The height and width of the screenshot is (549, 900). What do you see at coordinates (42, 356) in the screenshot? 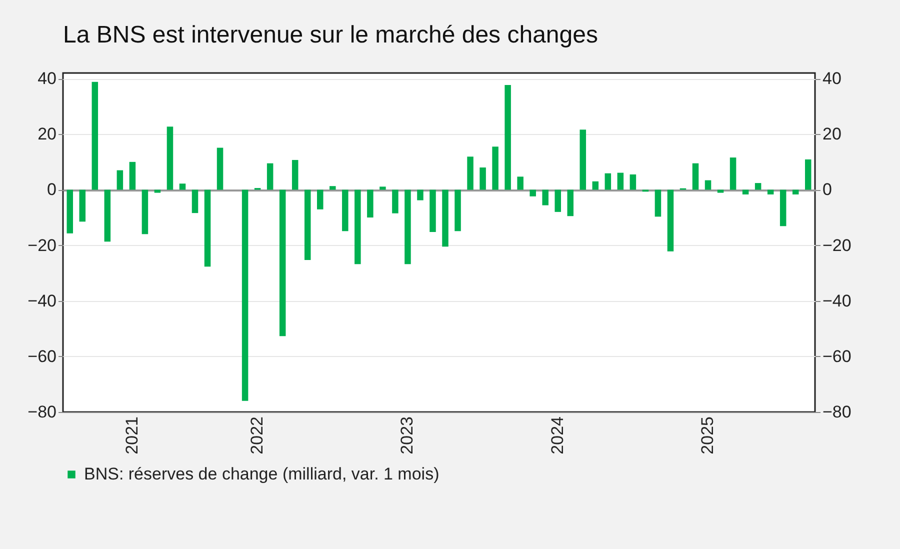
I see `y-tick-label: −60` at bounding box center [42, 356].